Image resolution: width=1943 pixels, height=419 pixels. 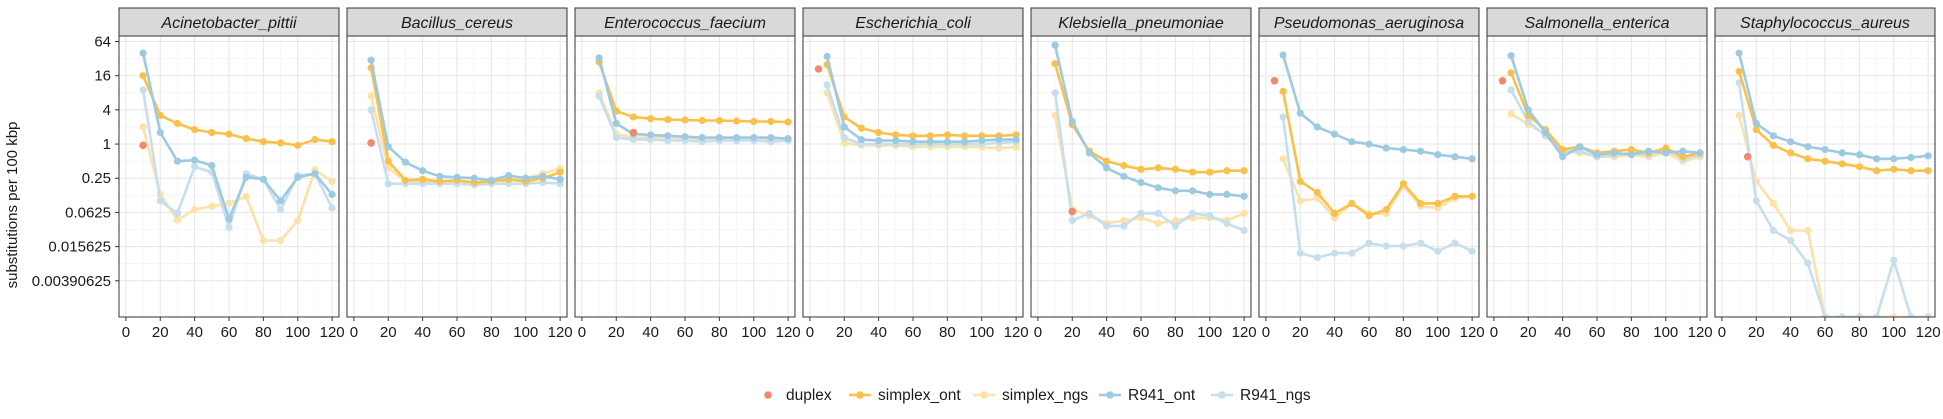 I want to click on legend-key-point, so click(x=1110, y=395).